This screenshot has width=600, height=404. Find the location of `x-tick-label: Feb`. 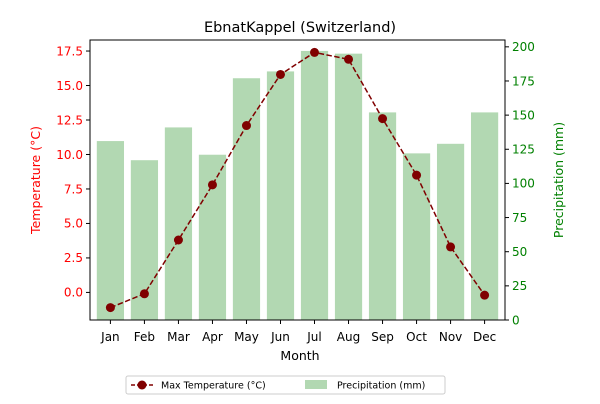

x-tick-label: Feb is located at coordinates (144, 337).